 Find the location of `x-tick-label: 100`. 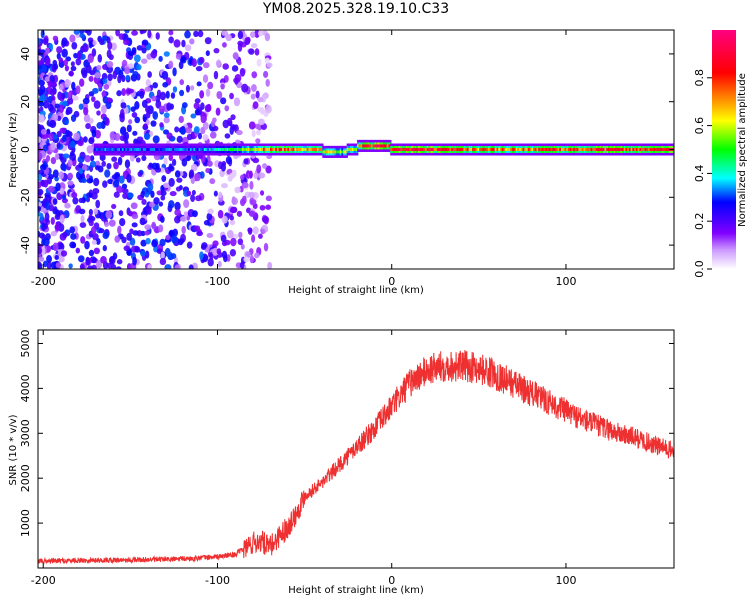

x-tick-label: 100 is located at coordinates (565, 580).